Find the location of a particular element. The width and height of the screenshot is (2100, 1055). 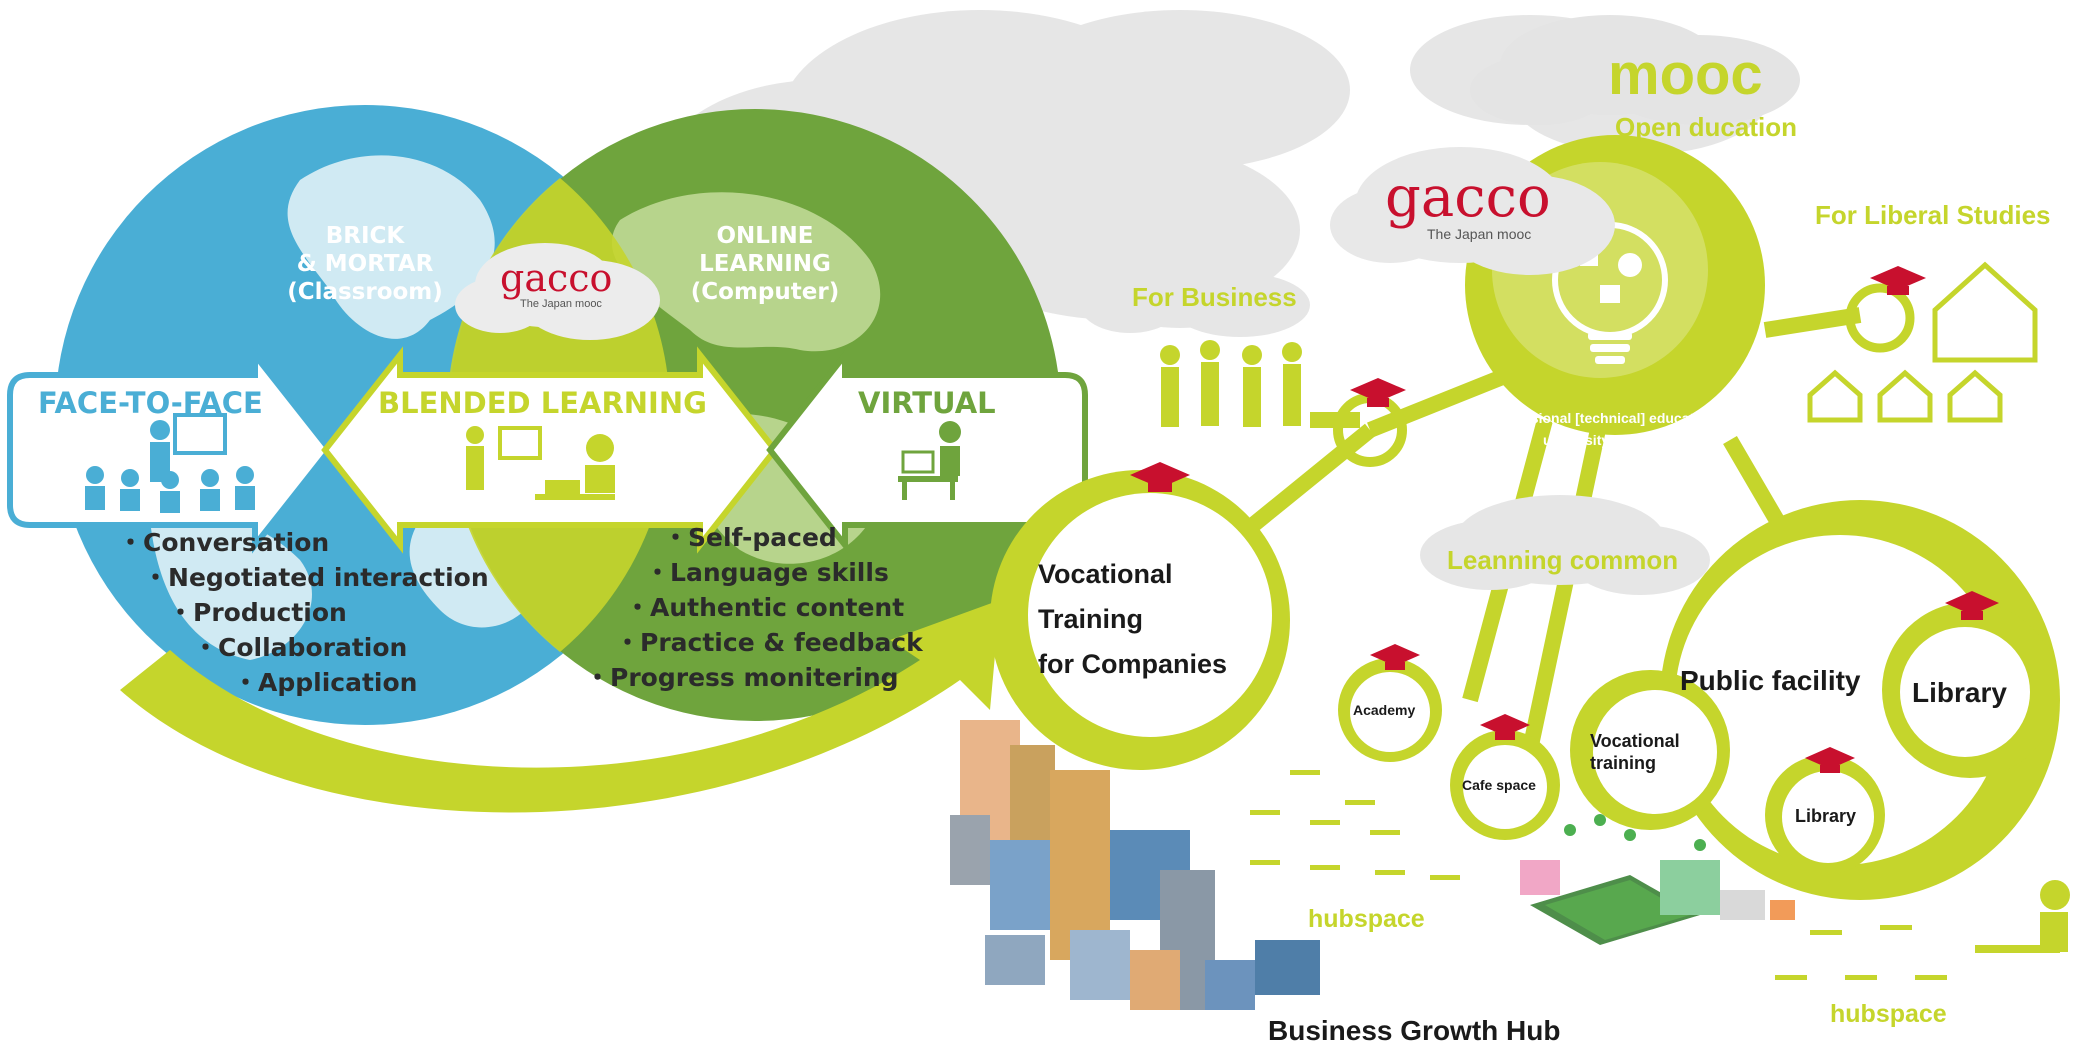

cafe-space-label: Cafe space is located at coordinates (1499, 785).